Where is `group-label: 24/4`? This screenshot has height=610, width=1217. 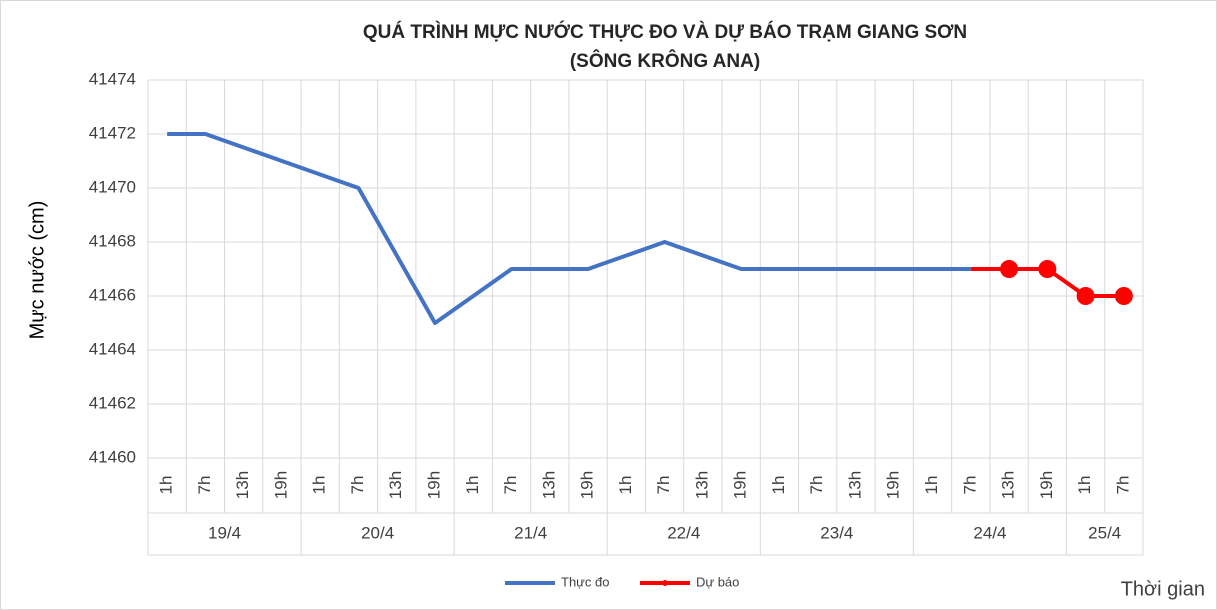 group-label: 24/4 is located at coordinates (989, 532).